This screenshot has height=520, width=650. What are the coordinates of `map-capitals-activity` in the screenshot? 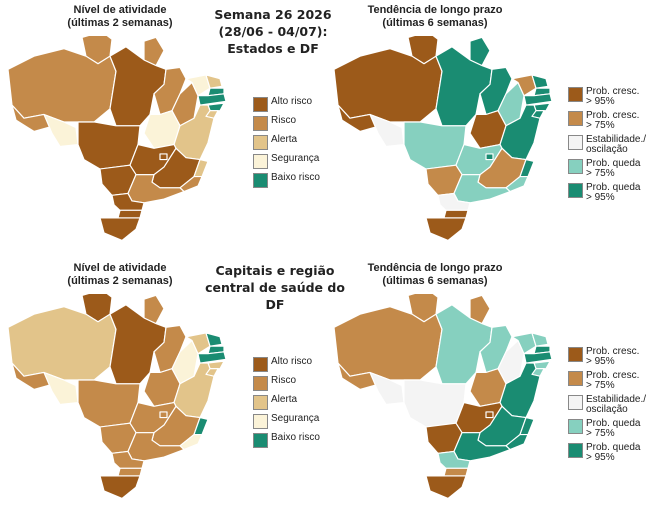 It's located at (117, 396).